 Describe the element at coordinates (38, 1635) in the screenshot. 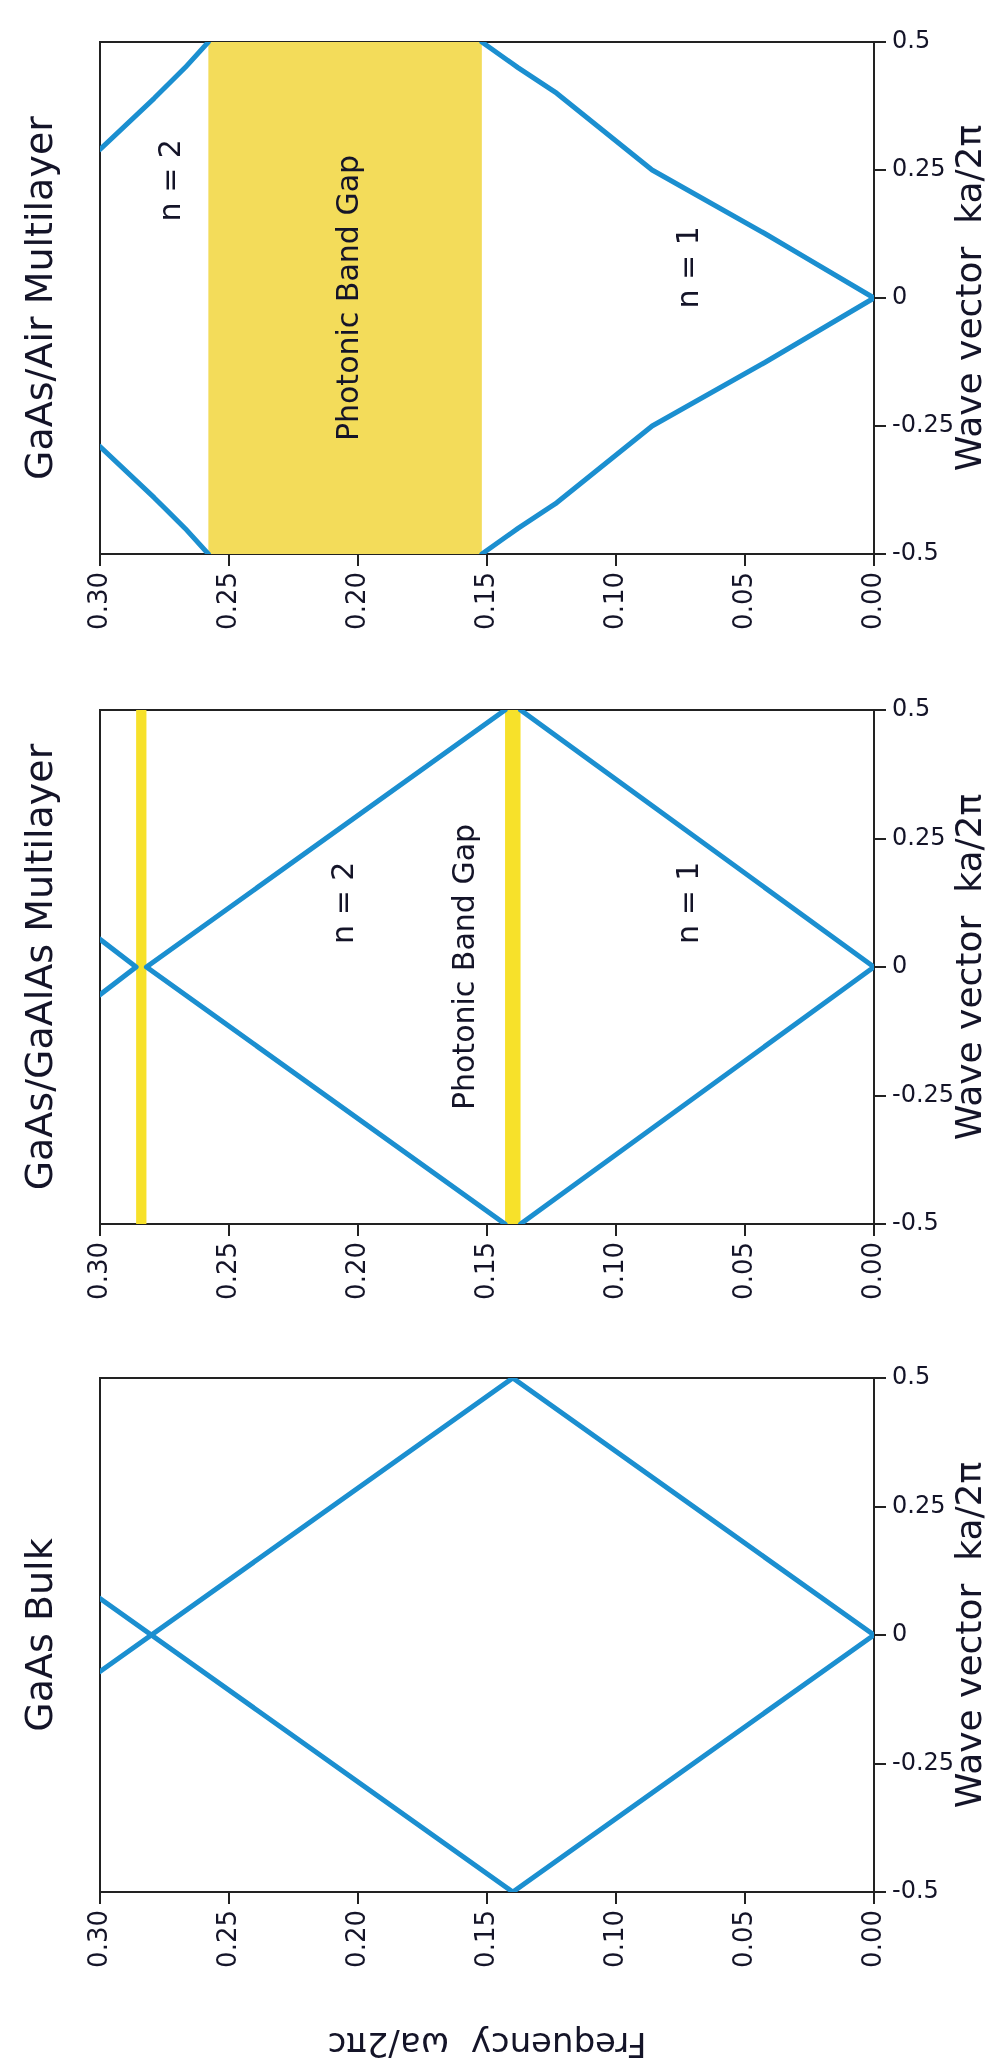

I see `text: GaAs Bulk` at that location.